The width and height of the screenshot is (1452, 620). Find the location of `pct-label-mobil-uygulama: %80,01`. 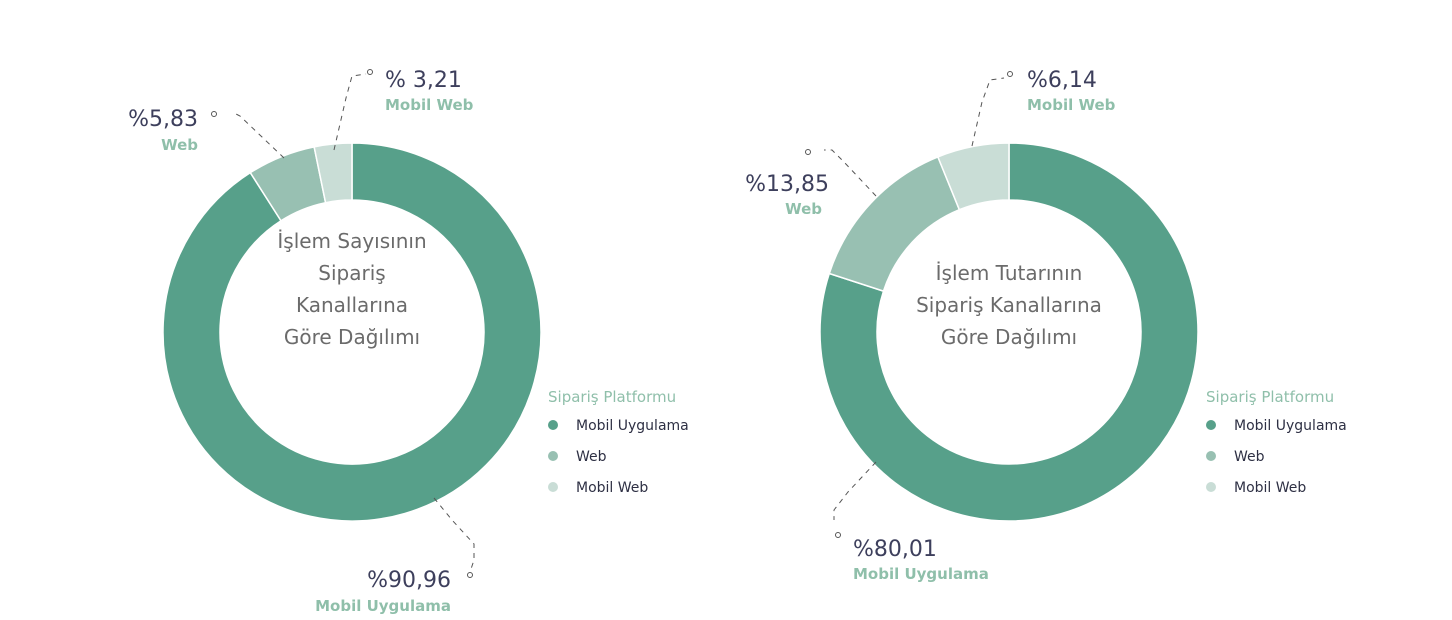

pct-label-mobil-uygulama: %80,01 is located at coordinates (895, 549).